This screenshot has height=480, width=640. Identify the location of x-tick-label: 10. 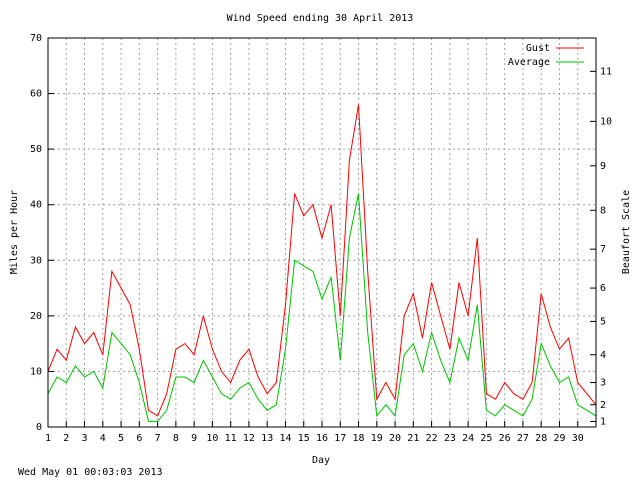
(212, 438).